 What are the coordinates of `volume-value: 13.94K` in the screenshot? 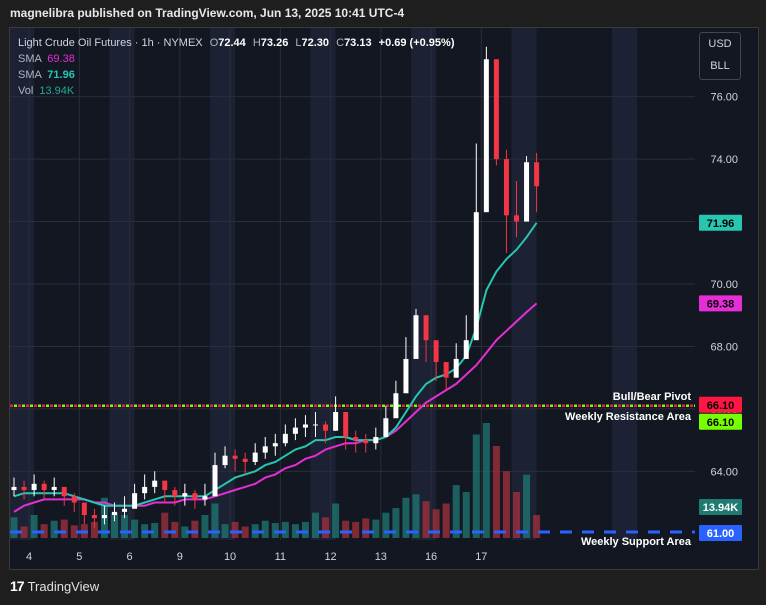 It's located at (57, 91).